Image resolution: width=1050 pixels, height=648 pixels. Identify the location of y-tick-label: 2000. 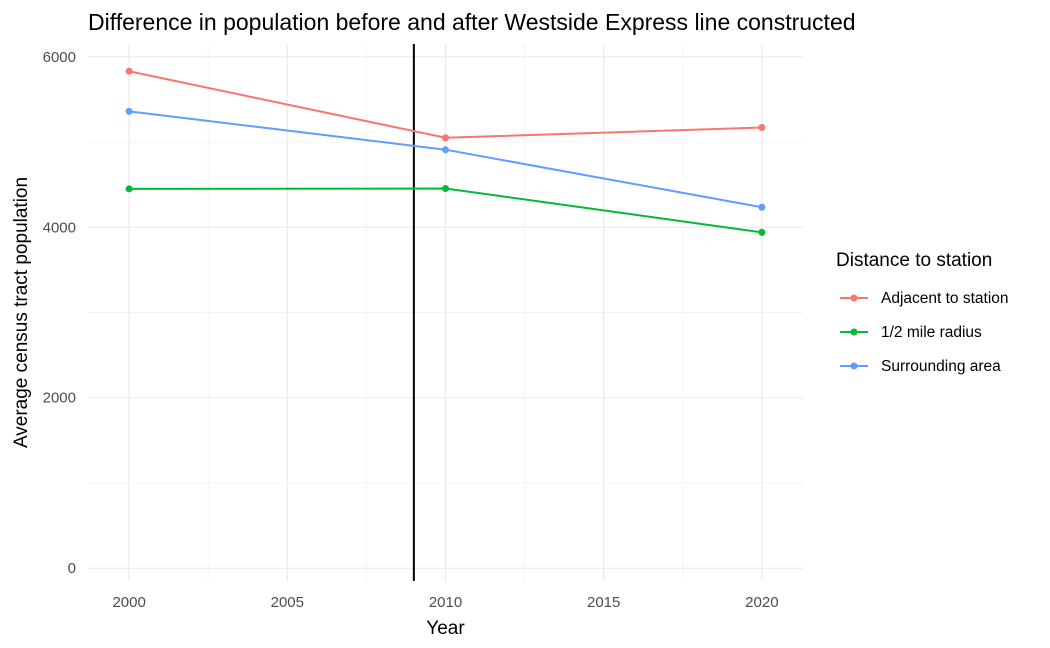
(59, 398).